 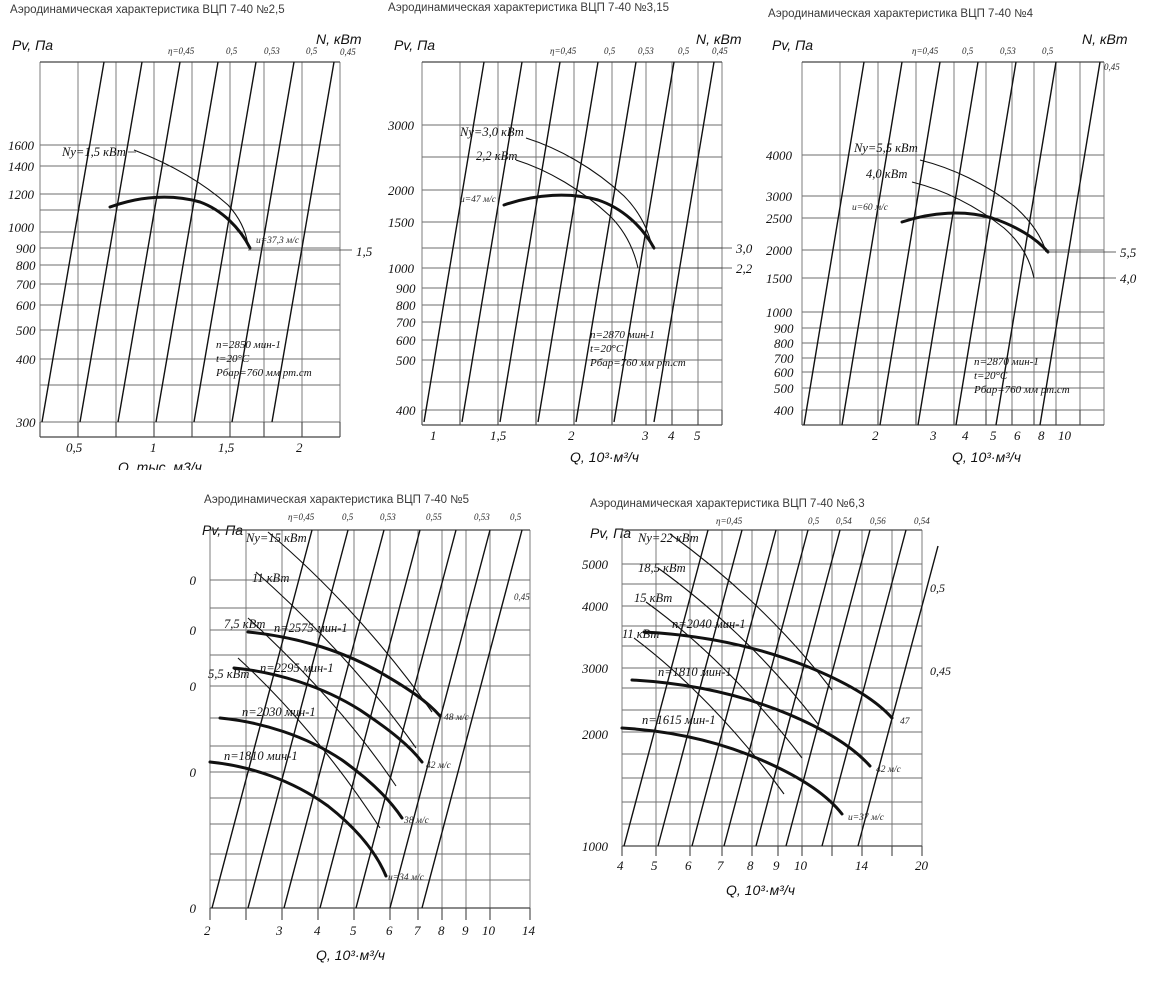 I want to click on x-tick-4-5: 7, so click(x=417, y=930).